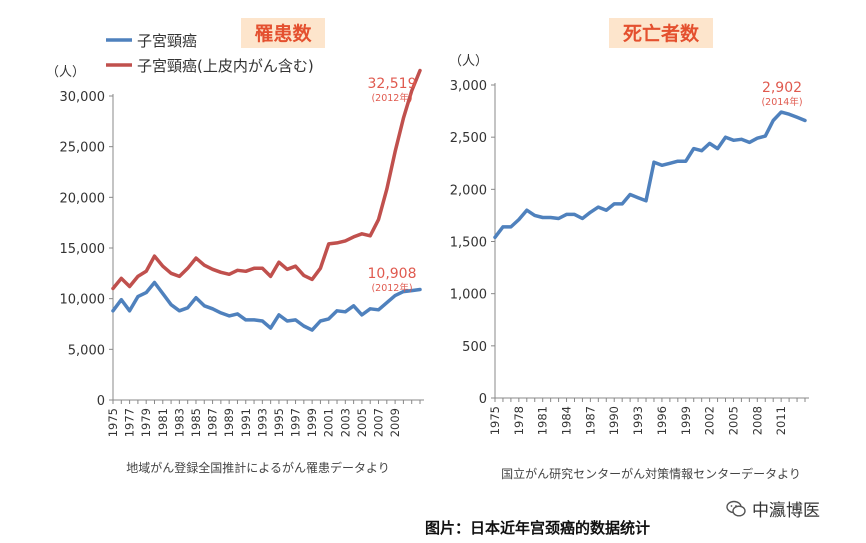 This screenshot has width=866, height=543. Describe the element at coordinates (651, 473) in the screenshot. I see `source-note: 国立がん研究センターがん対策情報センターデータより` at that location.